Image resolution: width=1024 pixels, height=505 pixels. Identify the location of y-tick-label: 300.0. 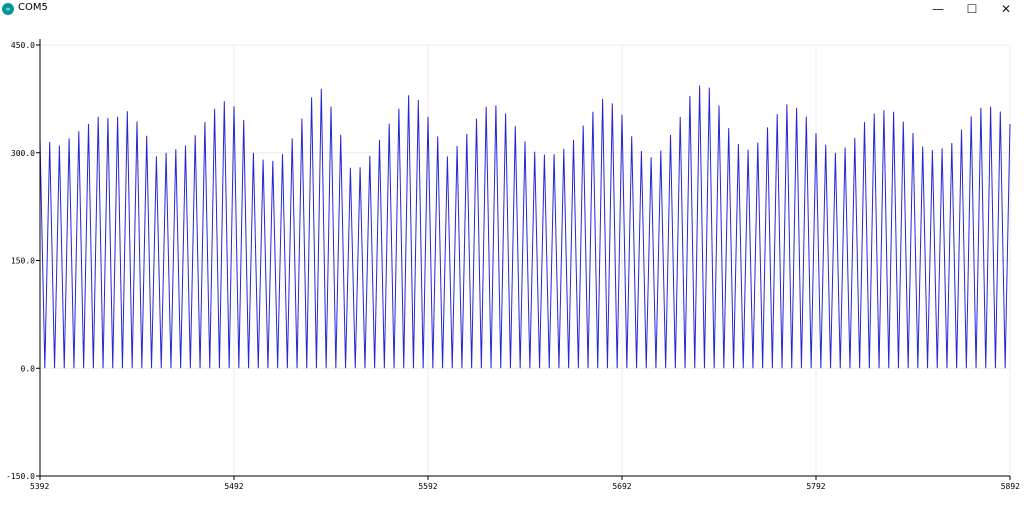
(23, 153).